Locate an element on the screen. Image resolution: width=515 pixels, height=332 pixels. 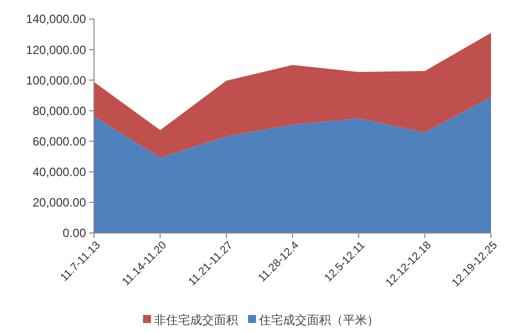
y-tick-label: 100,000.00 is located at coordinates (56, 80).